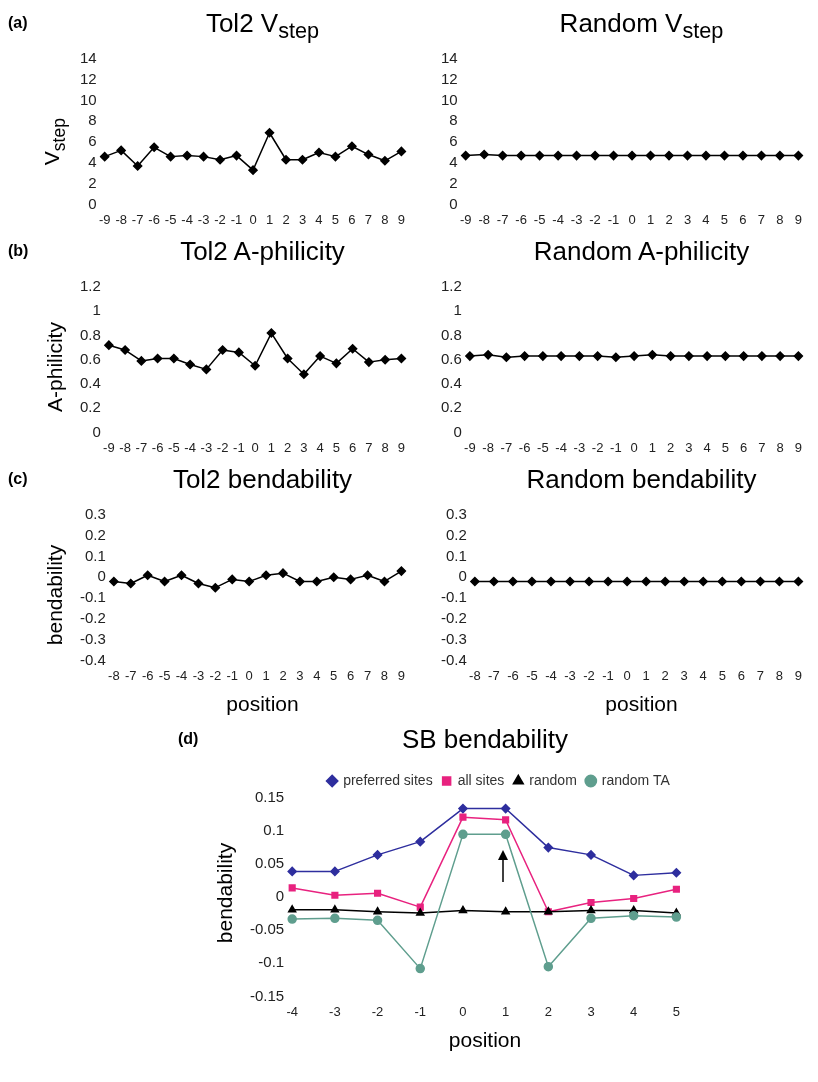  What do you see at coordinates (90, 286) in the screenshot?
I see `y-tick-label: 1.2` at bounding box center [90, 286].